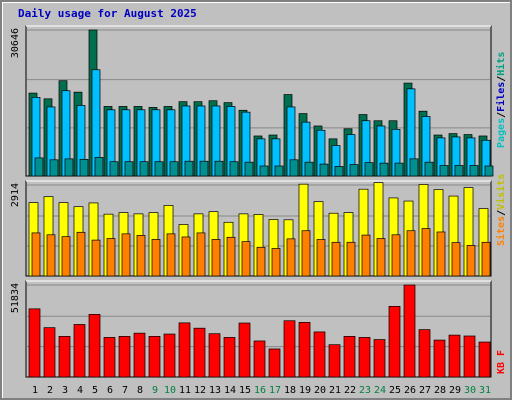 This screenshot has height=400, width=512. Describe the element at coordinates (155, 390) in the screenshot. I see `day-label-9: 9` at that location.